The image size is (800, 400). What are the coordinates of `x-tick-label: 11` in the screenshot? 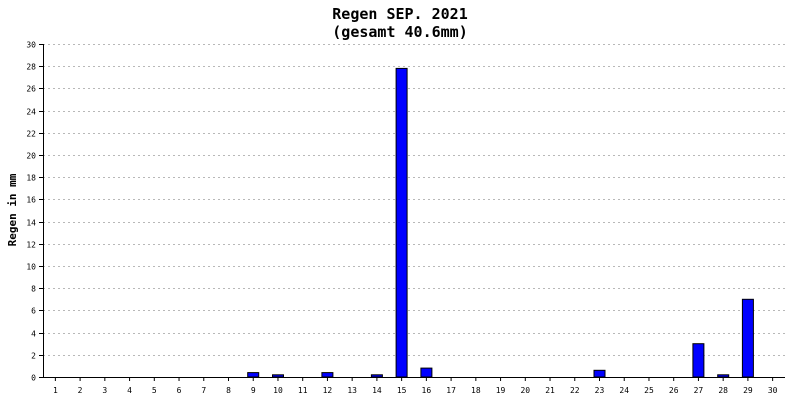 It's located at (303, 390).